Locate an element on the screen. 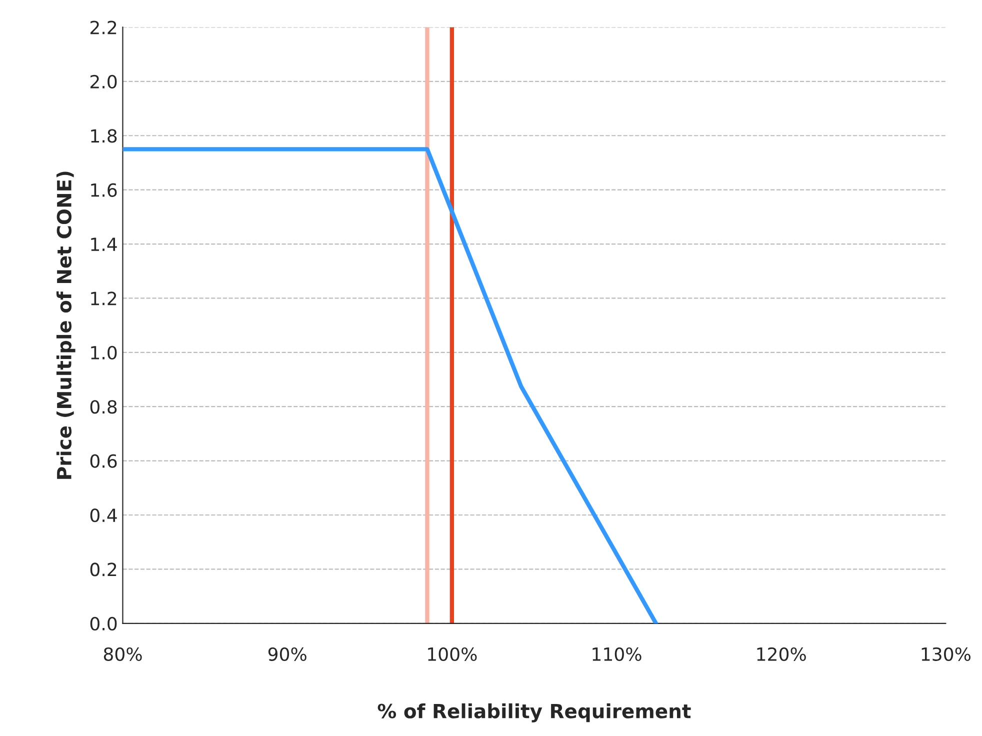 This screenshot has height=736, width=982. y-tick-label: 2.0 is located at coordinates (103, 81).